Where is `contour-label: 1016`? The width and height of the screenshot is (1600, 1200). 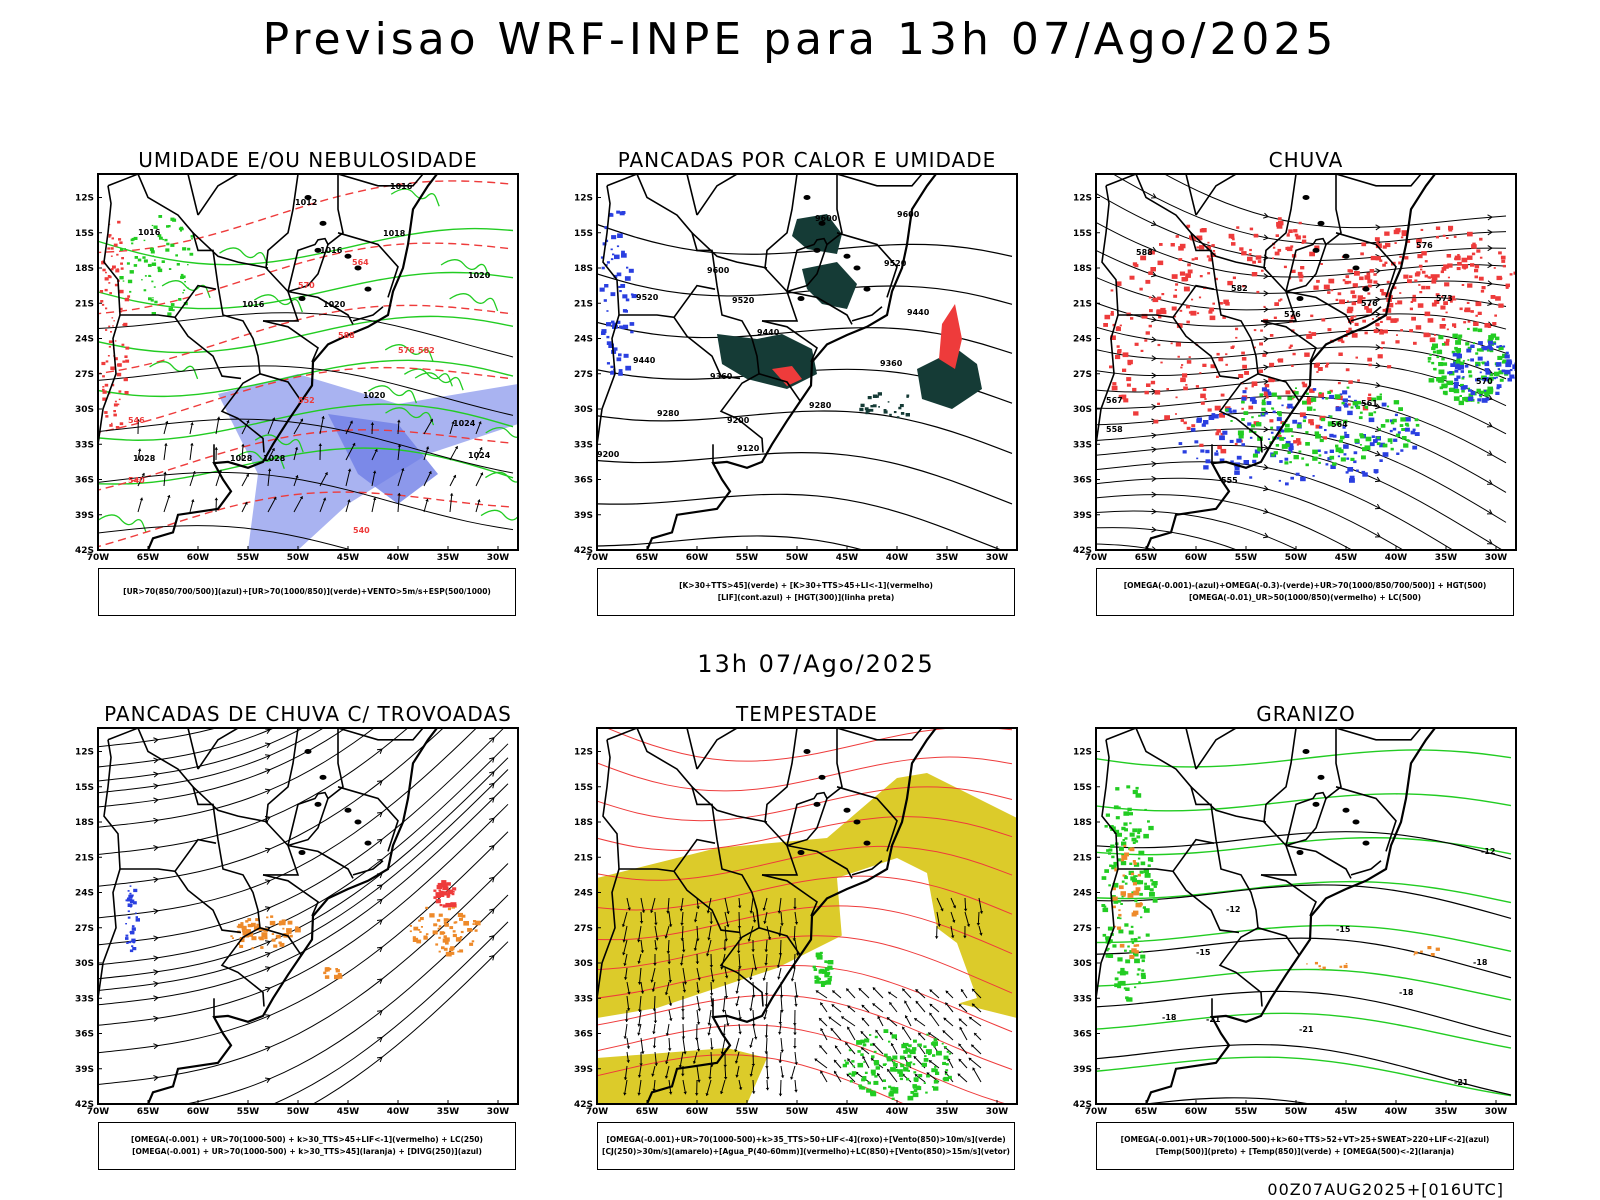 contour-label: 1016 is located at coordinates (331, 250).